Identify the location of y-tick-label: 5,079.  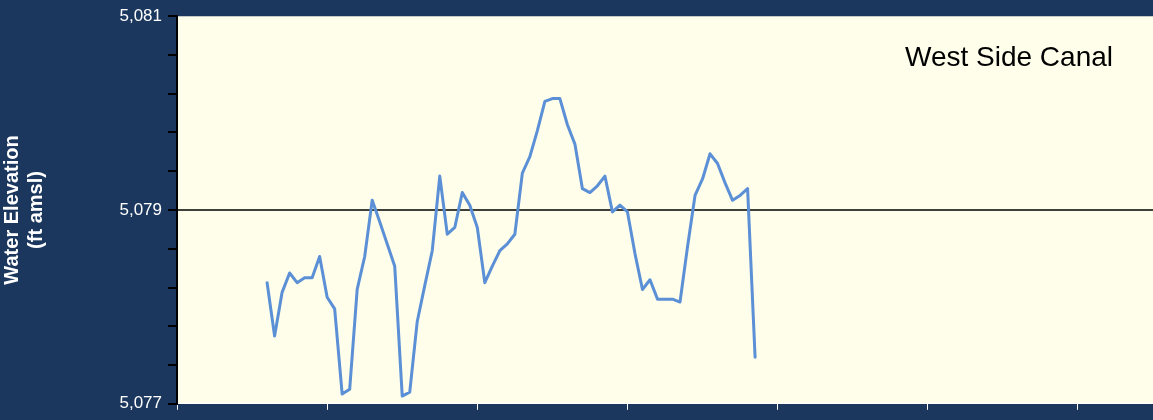
(140, 209).